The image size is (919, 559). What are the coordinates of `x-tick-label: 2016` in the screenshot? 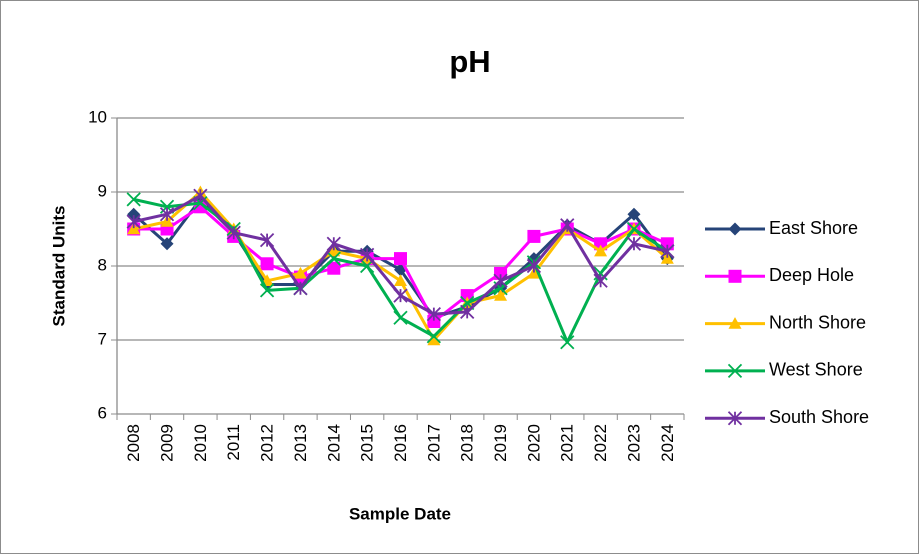 It's located at (400, 443).